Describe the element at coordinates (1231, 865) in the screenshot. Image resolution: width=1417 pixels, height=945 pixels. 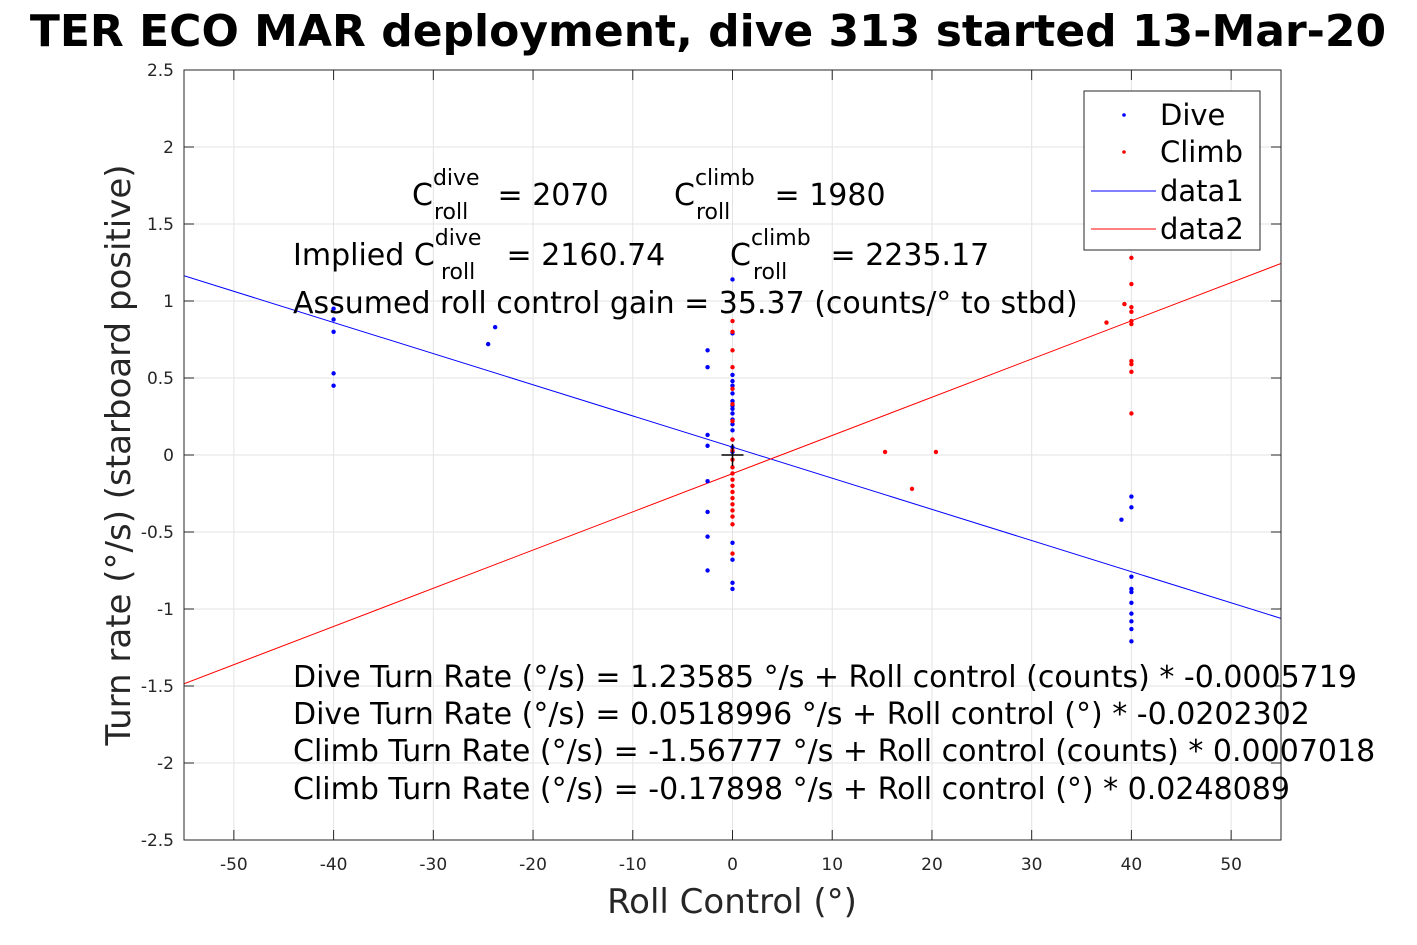
I see `x-tick-label: 50` at that location.